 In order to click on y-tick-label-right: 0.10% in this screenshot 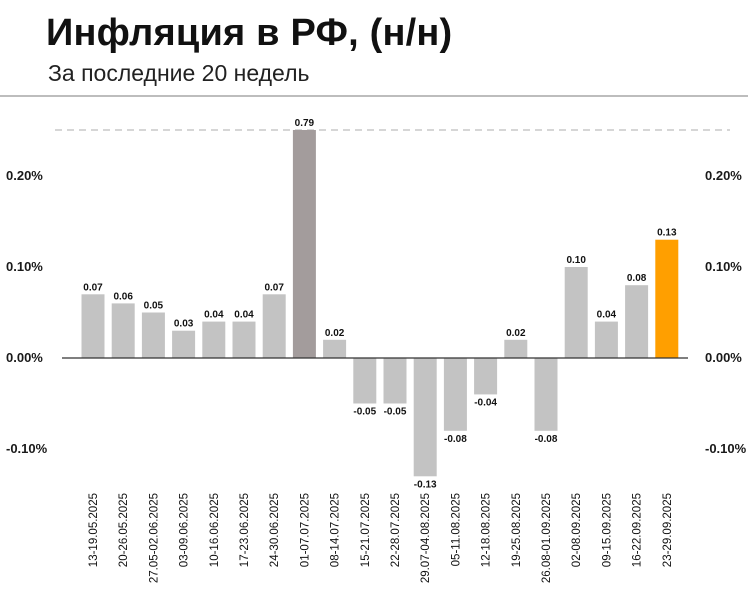, I will do `click(723, 266)`.